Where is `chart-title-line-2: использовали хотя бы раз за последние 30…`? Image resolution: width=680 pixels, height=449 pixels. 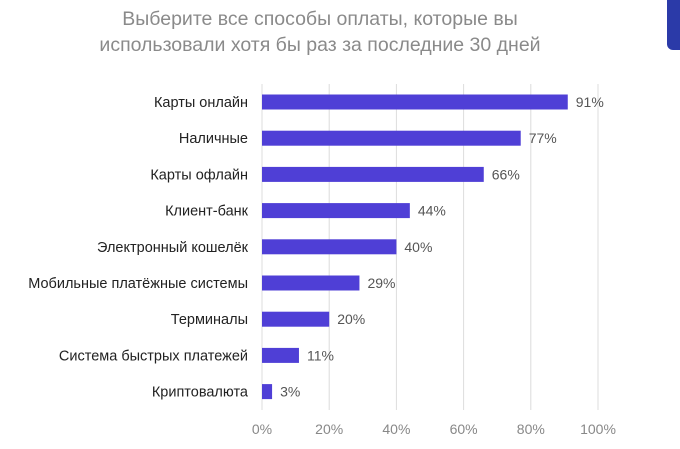 chart-title-line-2: использовали хотя бы раз за последние 30… is located at coordinates (320, 45).